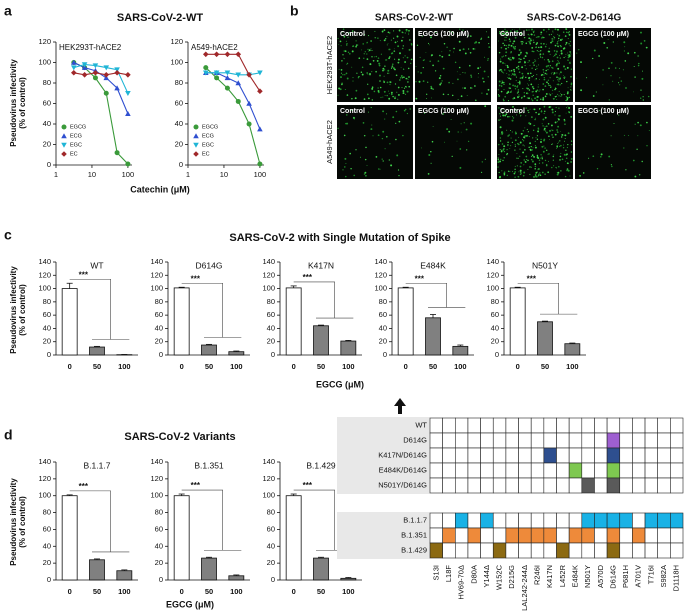 The height and width of the screenshot is (612, 685). Describe the element at coordinates (603, 111) in the screenshot. I see `tile-label: EGCG (100 μM)` at that location.